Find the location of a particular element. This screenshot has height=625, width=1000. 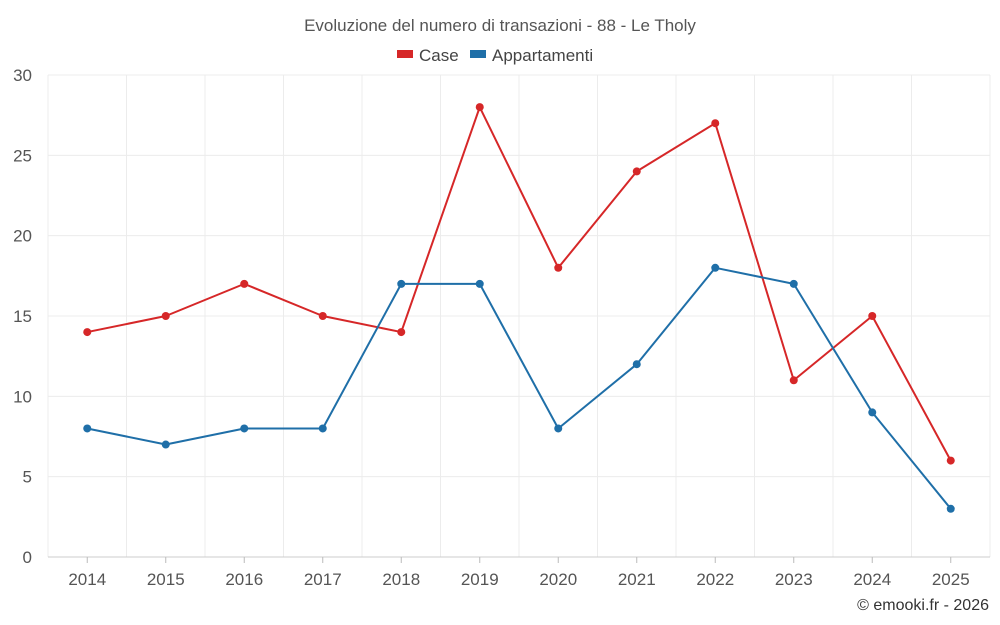

x-tick-label: 2020 is located at coordinates (558, 579).